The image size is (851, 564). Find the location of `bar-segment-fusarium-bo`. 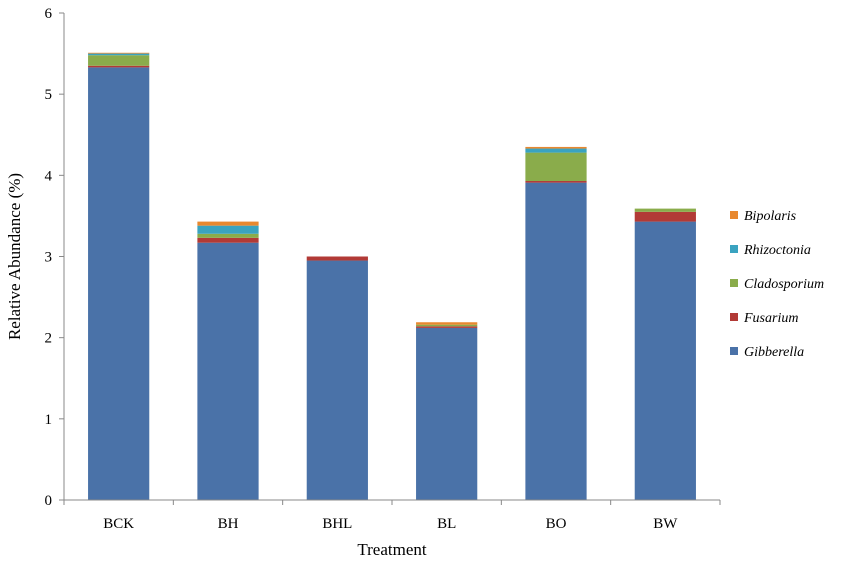

bar-segment-fusarium-bo is located at coordinates (556, 182).